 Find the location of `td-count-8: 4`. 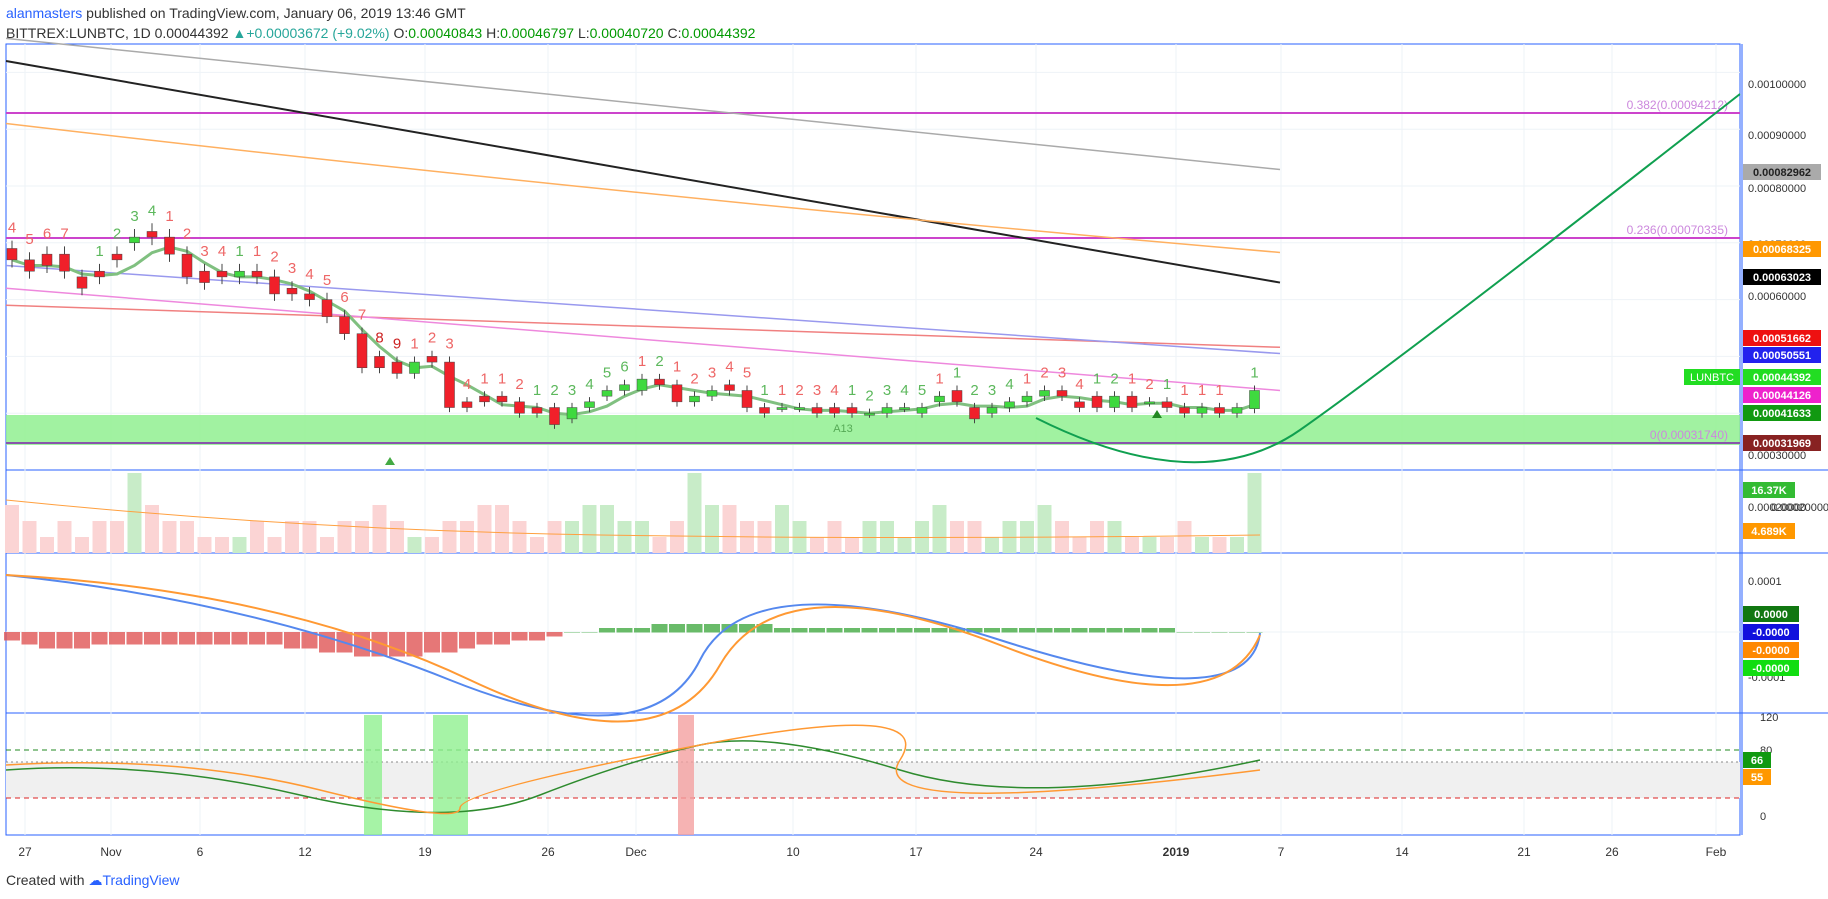

td-count-8: 4 is located at coordinates (152, 210).